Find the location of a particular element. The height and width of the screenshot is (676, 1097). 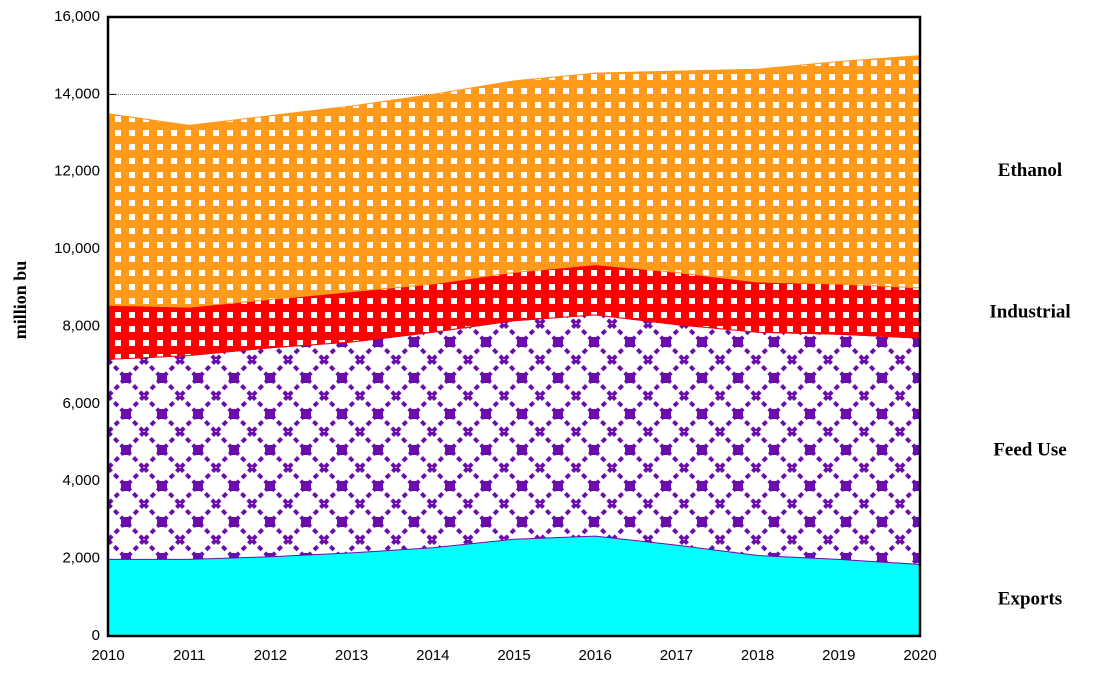

x-tick-label: 2013 is located at coordinates (351, 655).